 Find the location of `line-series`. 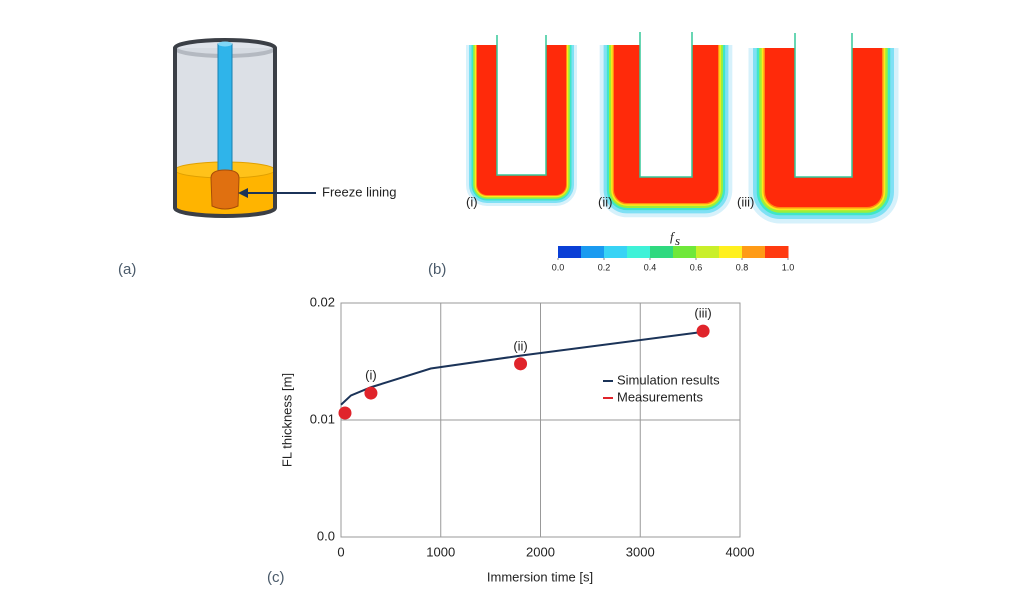

line-series is located at coordinates (520, 368).